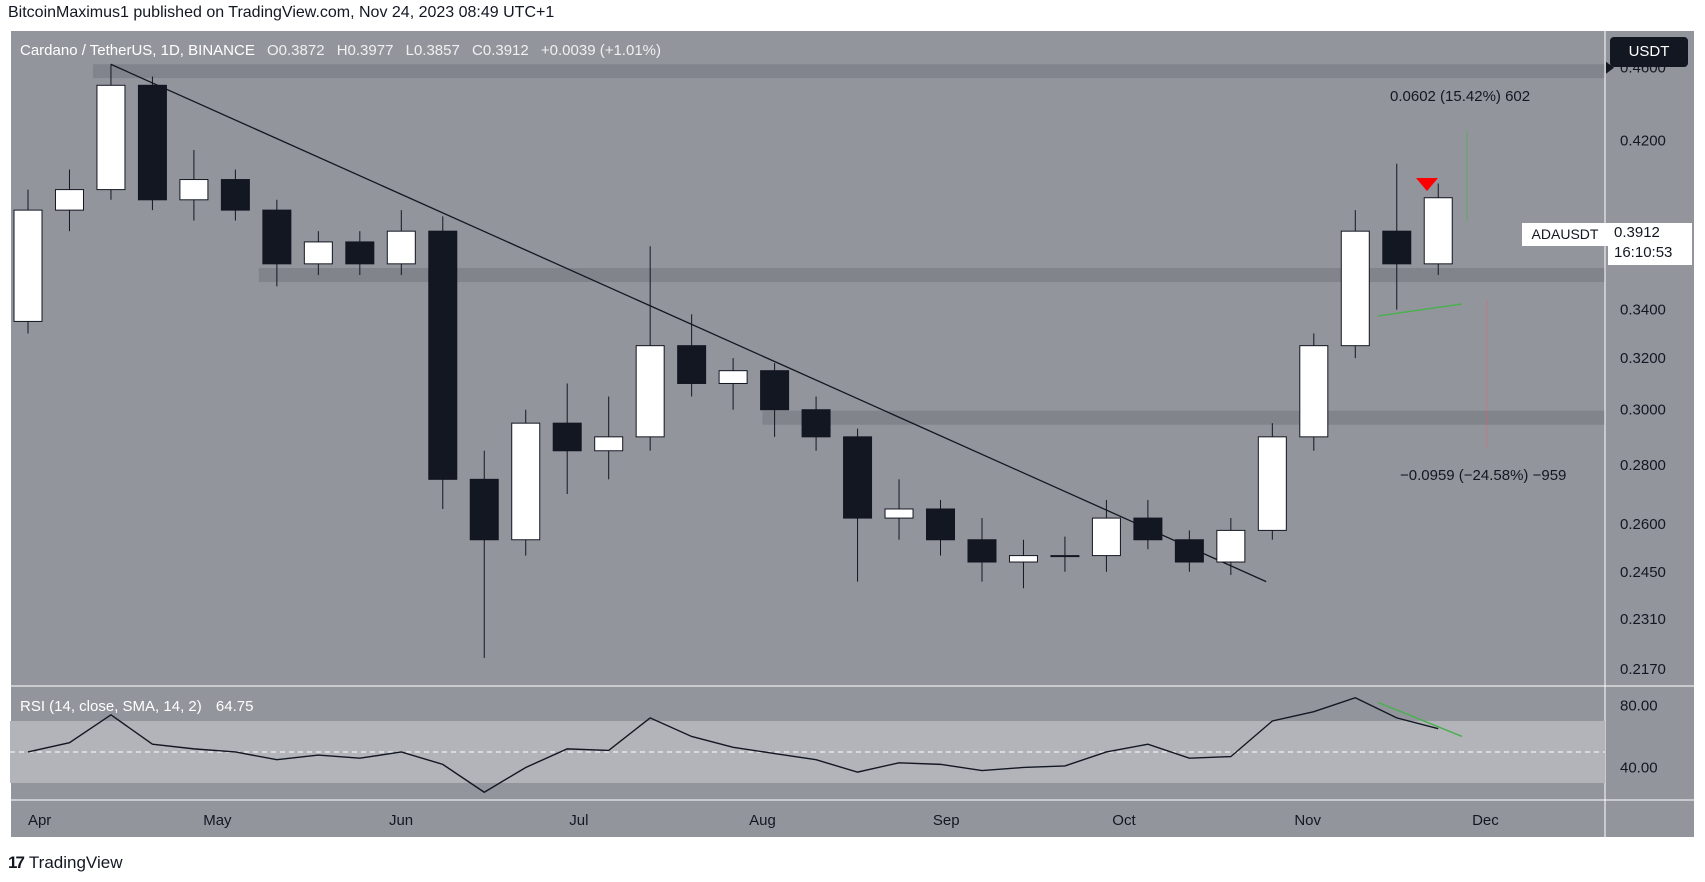 The image size is (1705, 882). What do you see at coordinates (1643, 410) in the screenshot?
I see `price-axis-tick: 0.3000` at bounding box center [1643, 410].